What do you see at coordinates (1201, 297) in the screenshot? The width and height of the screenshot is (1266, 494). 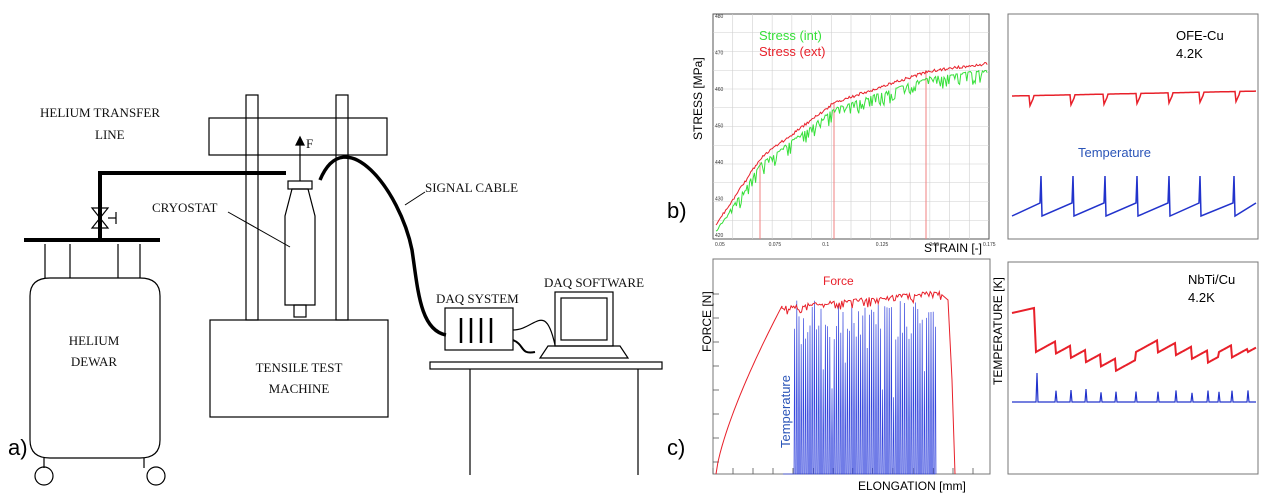 I see `panel-c-side-title-2: 4.2K` at bounding box center [1201, 297].